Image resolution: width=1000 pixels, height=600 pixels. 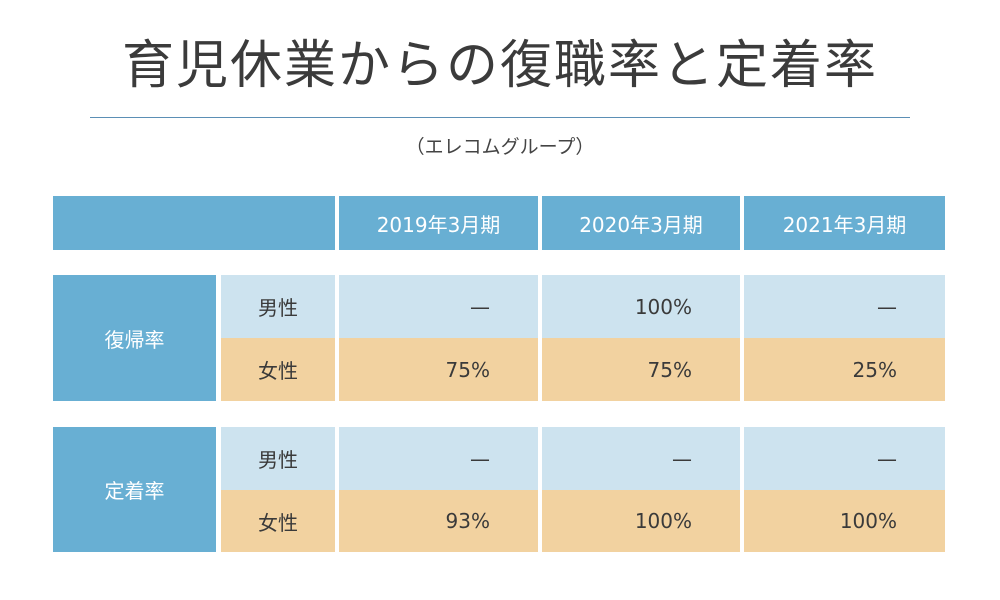 What do you see at coordinates (194, 223) in the screenshot?
I see `header-corner-cell` at bounding box center [194, 223].